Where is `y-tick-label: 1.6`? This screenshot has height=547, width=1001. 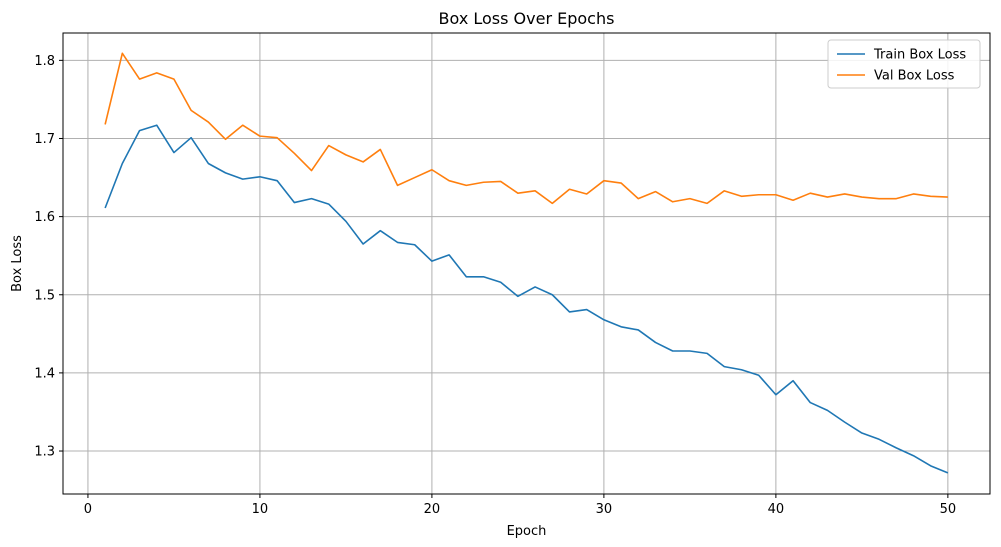
y-tick-label: 1.6 is located at coordinates (44, 217).